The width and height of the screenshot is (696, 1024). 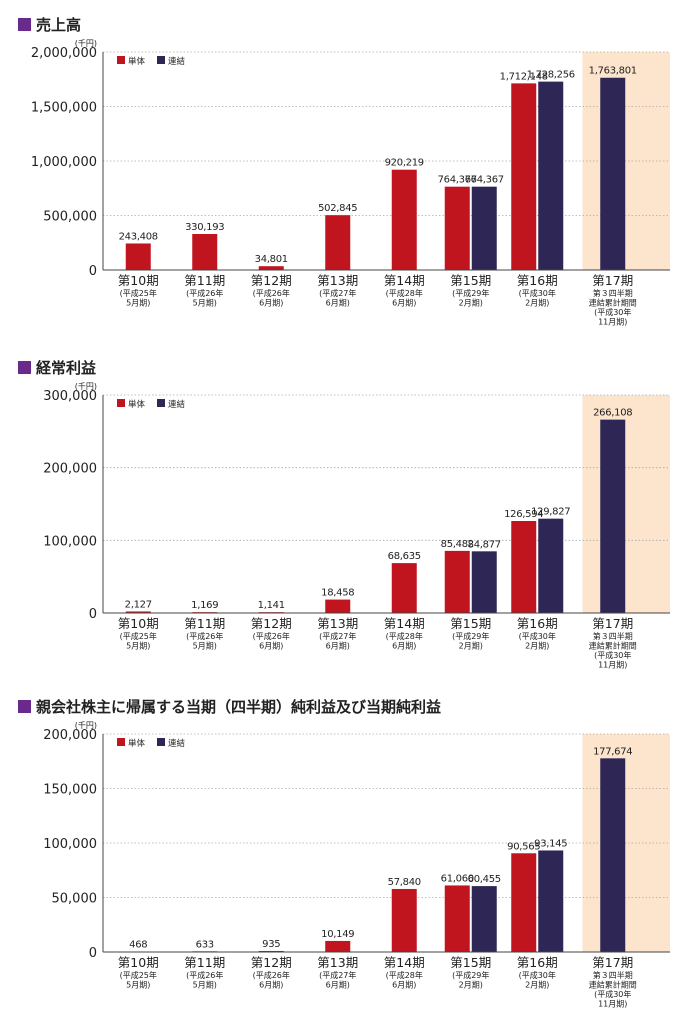 I want to click on data-label: 1,712,148, so click(x=524, y=76).